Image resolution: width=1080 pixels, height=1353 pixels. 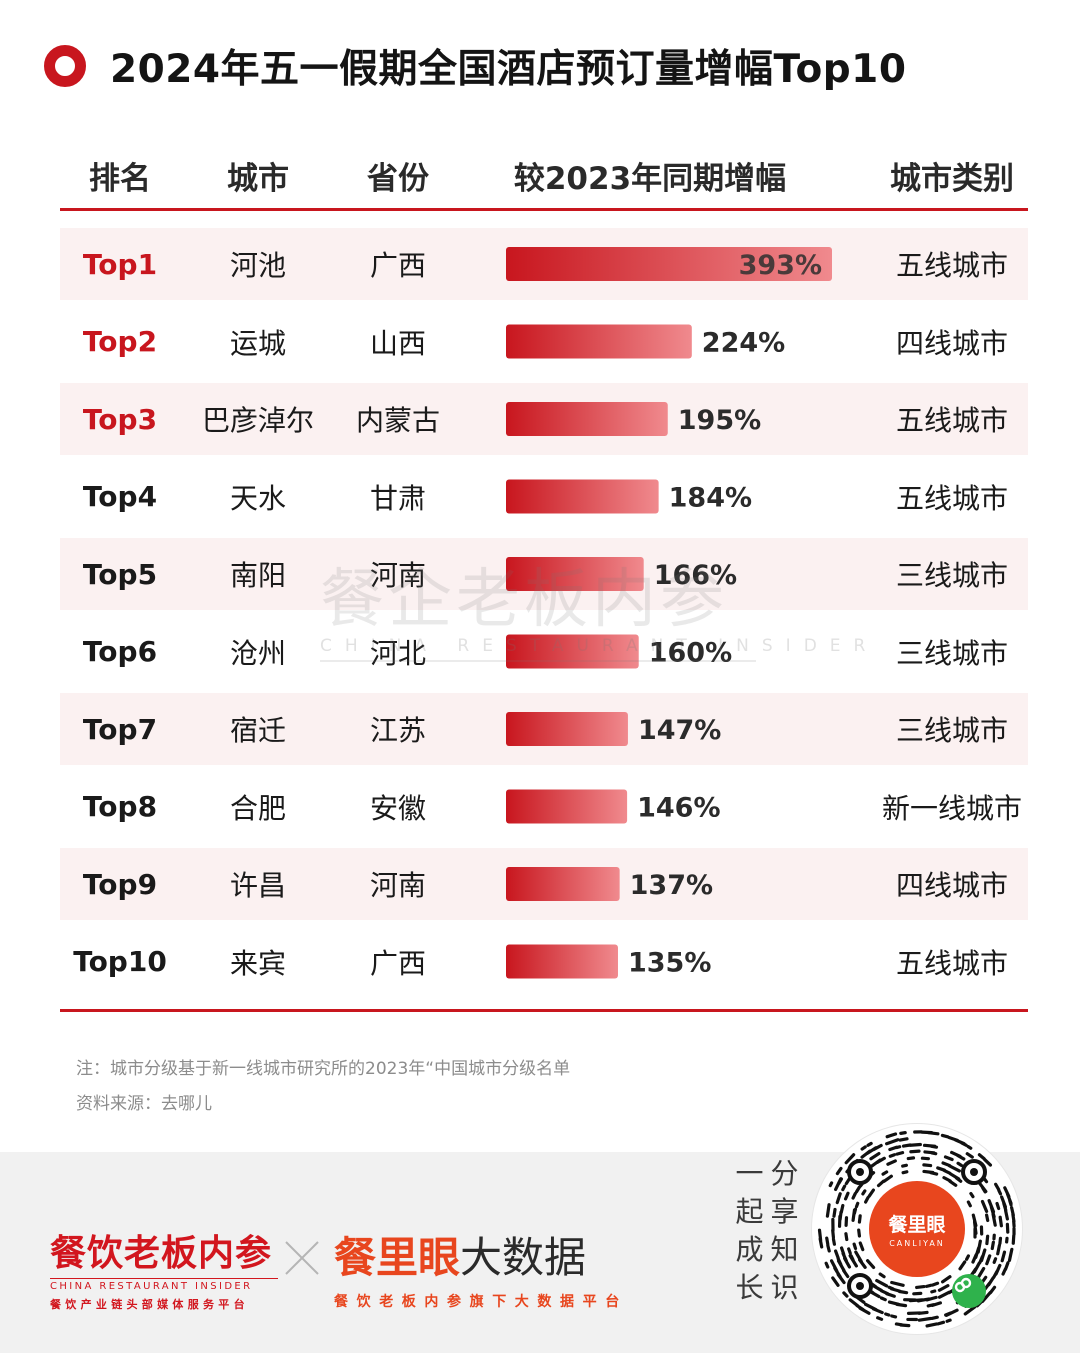 I want to click on rank-label: Top2, so click(x=120, y=342).